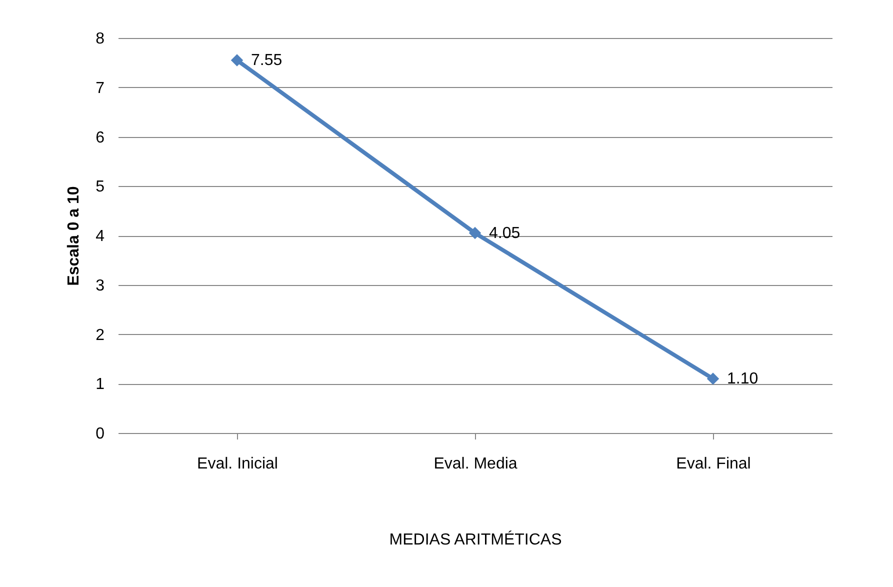  Describe the element at coordinates (100, 39) in the screenshot. I see `y-tick-label: 8` at that location.